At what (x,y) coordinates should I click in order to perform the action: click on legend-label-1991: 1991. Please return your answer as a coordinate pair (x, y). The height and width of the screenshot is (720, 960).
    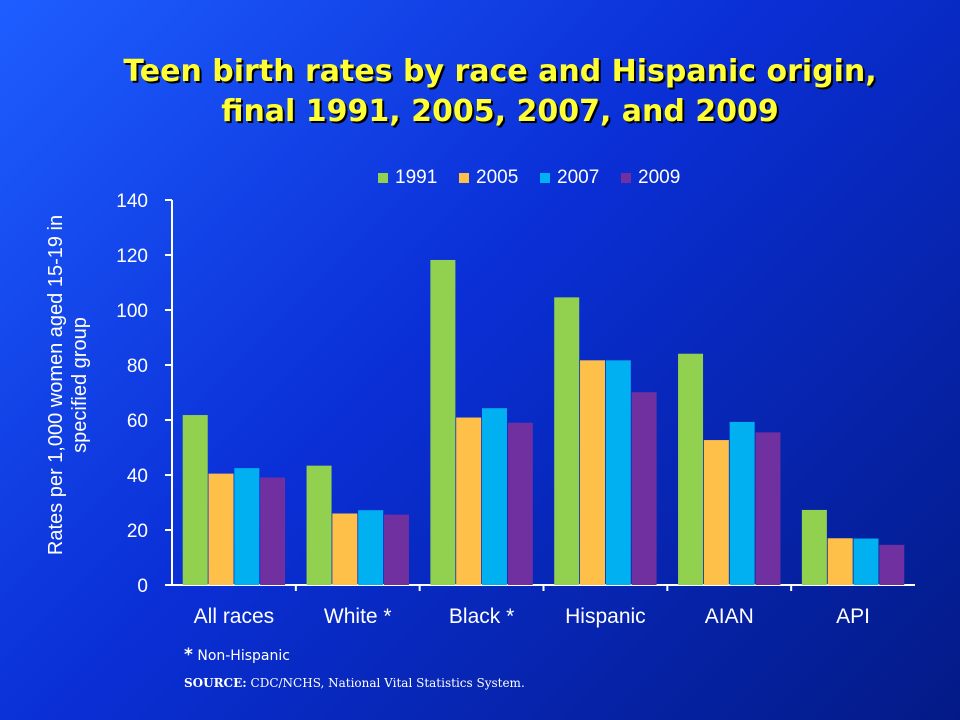
    Looking at the image, I should click on (416, 177).